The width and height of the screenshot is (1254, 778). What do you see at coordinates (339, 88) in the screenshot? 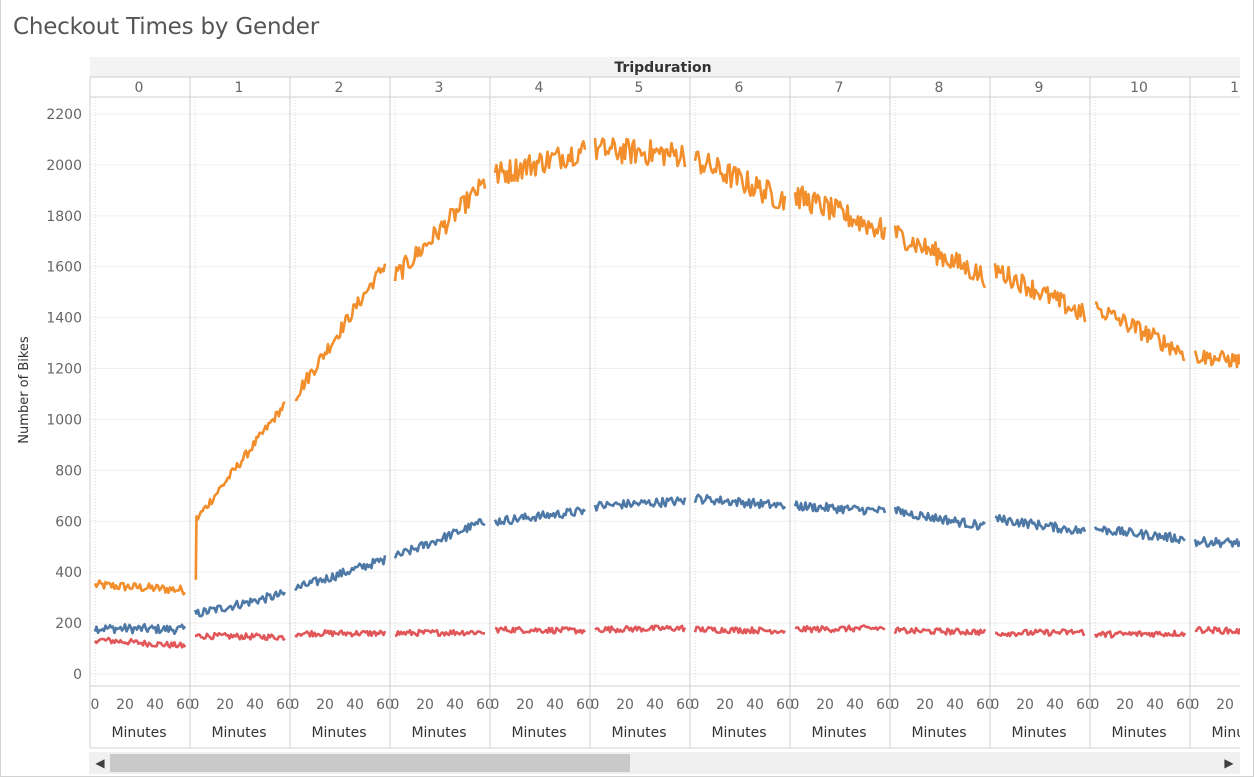
I see `panel-header-2: 2` at bounding box center [339, 88].